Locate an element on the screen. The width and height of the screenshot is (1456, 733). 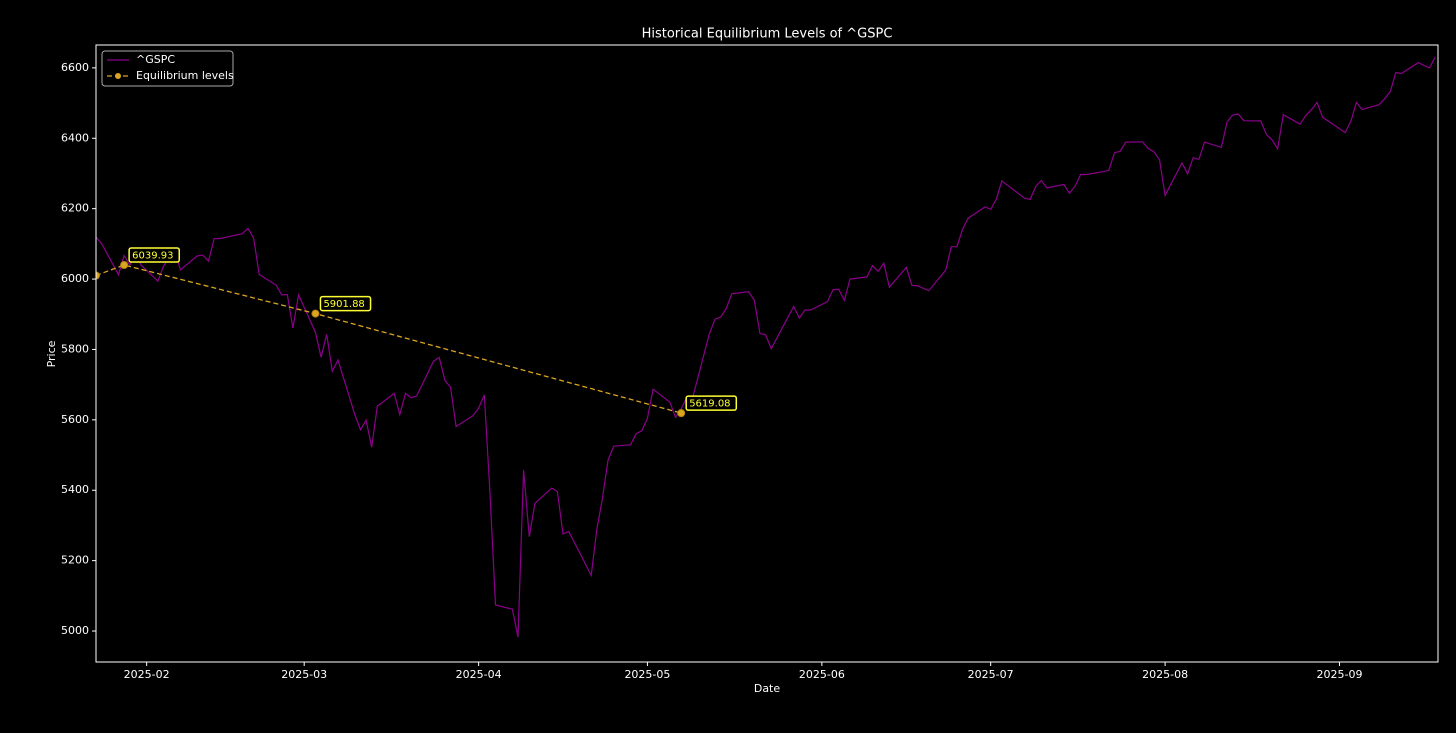
value-label: 5901.88 is located at coordinates (343, 304).